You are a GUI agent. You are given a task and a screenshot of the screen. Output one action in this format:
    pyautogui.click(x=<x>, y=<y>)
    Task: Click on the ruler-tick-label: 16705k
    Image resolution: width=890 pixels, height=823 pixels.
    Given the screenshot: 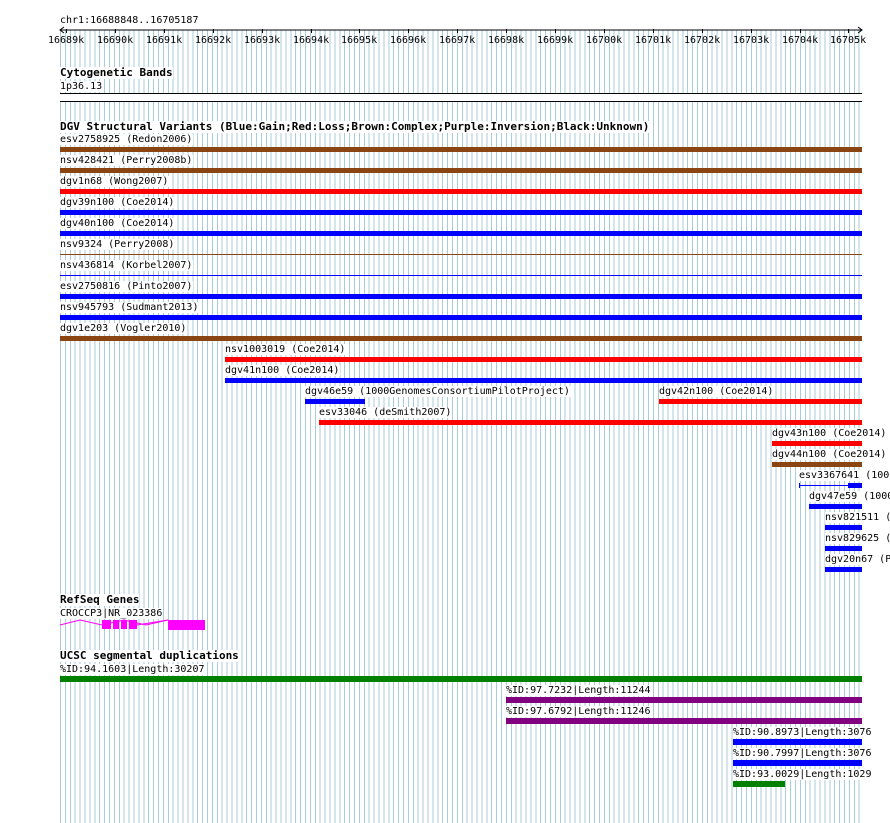 What is the action you would take?
    pyautogui.click(x=848, y=40)
    